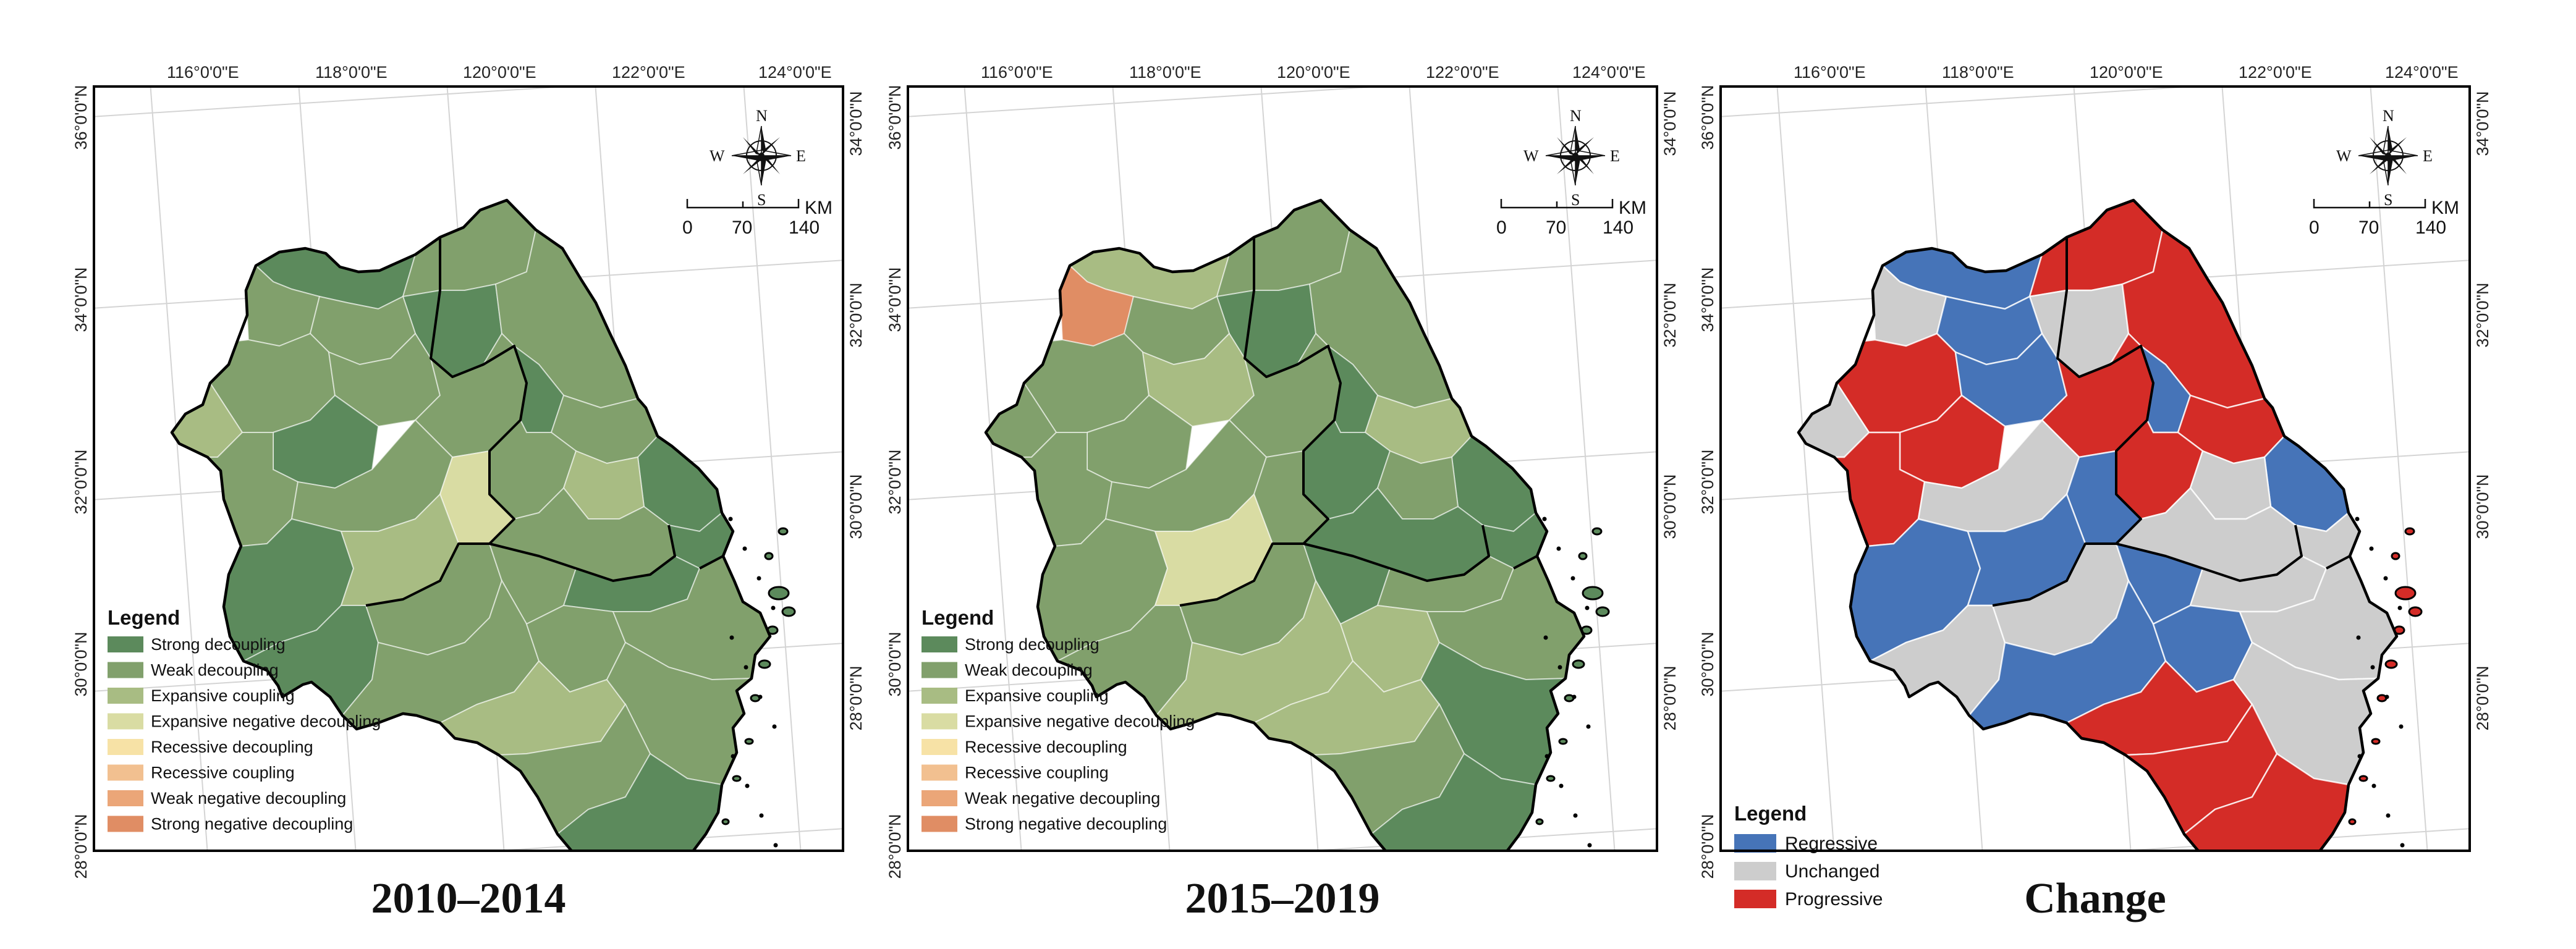 This screenshot has width=2576, height=949. I want to click on scale-tick-0: 0, so click(1501, 227).